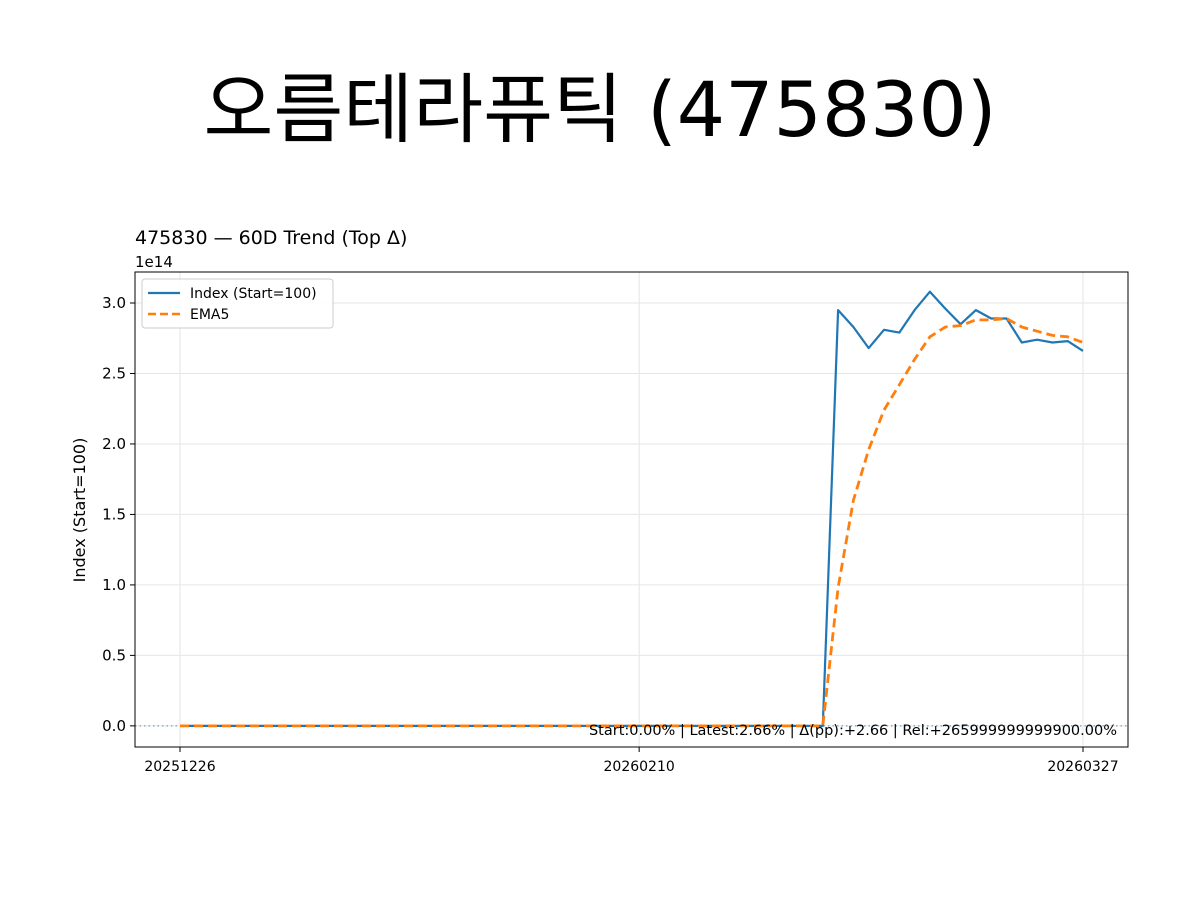  Describe the element at coordinates (79, 510) in the screenshot. I see `y-axis-label: Index (Start=100)` at that location.